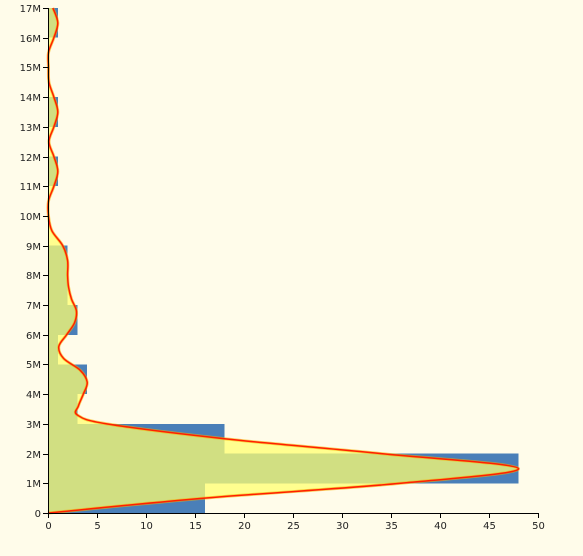  What do you see at coordinates (33, 276) in the screenshot?
I see `y-tick-label: 8M` at bounding box center [33, 276].